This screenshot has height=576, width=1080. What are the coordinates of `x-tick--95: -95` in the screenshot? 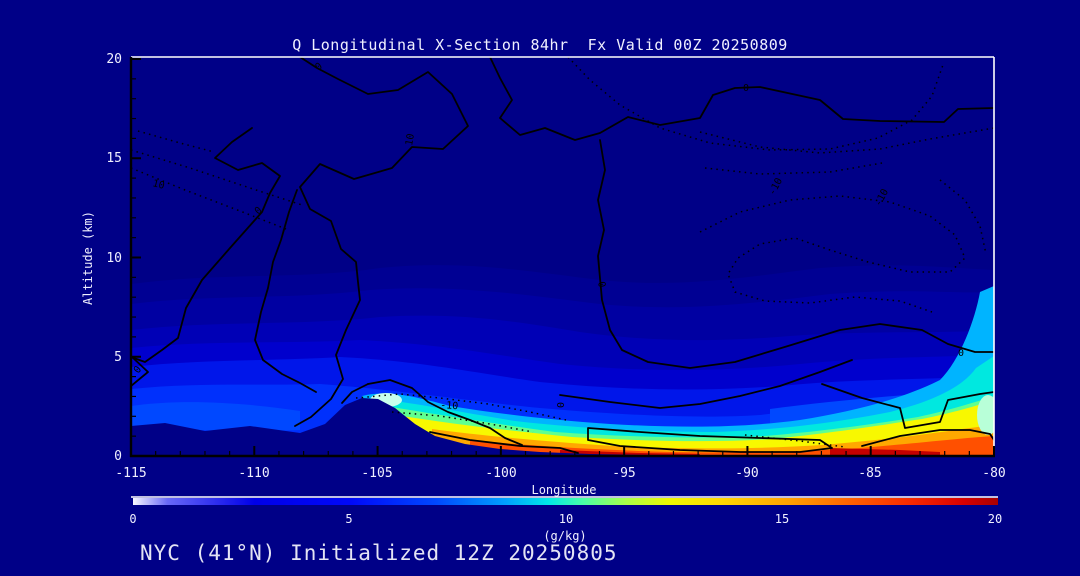 It's located at (624, 473).